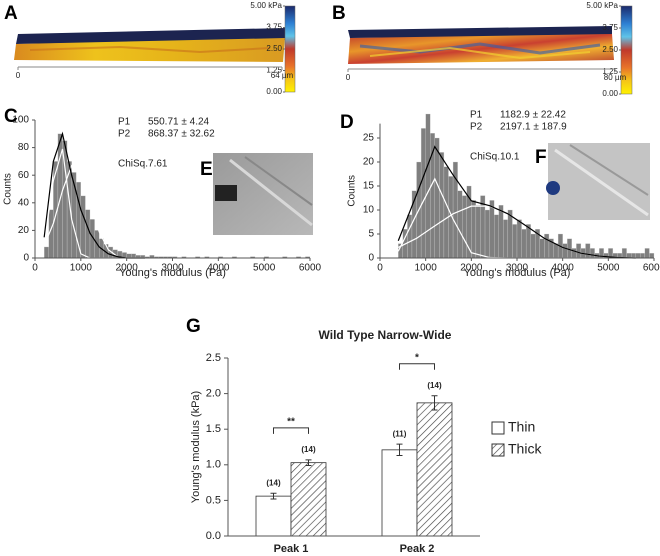 This screenshot has width=660, height=556. What do you see at coordinates (498, 450) in the screenshot?
I see `legend-swatch` at bounding box center [498, 450].